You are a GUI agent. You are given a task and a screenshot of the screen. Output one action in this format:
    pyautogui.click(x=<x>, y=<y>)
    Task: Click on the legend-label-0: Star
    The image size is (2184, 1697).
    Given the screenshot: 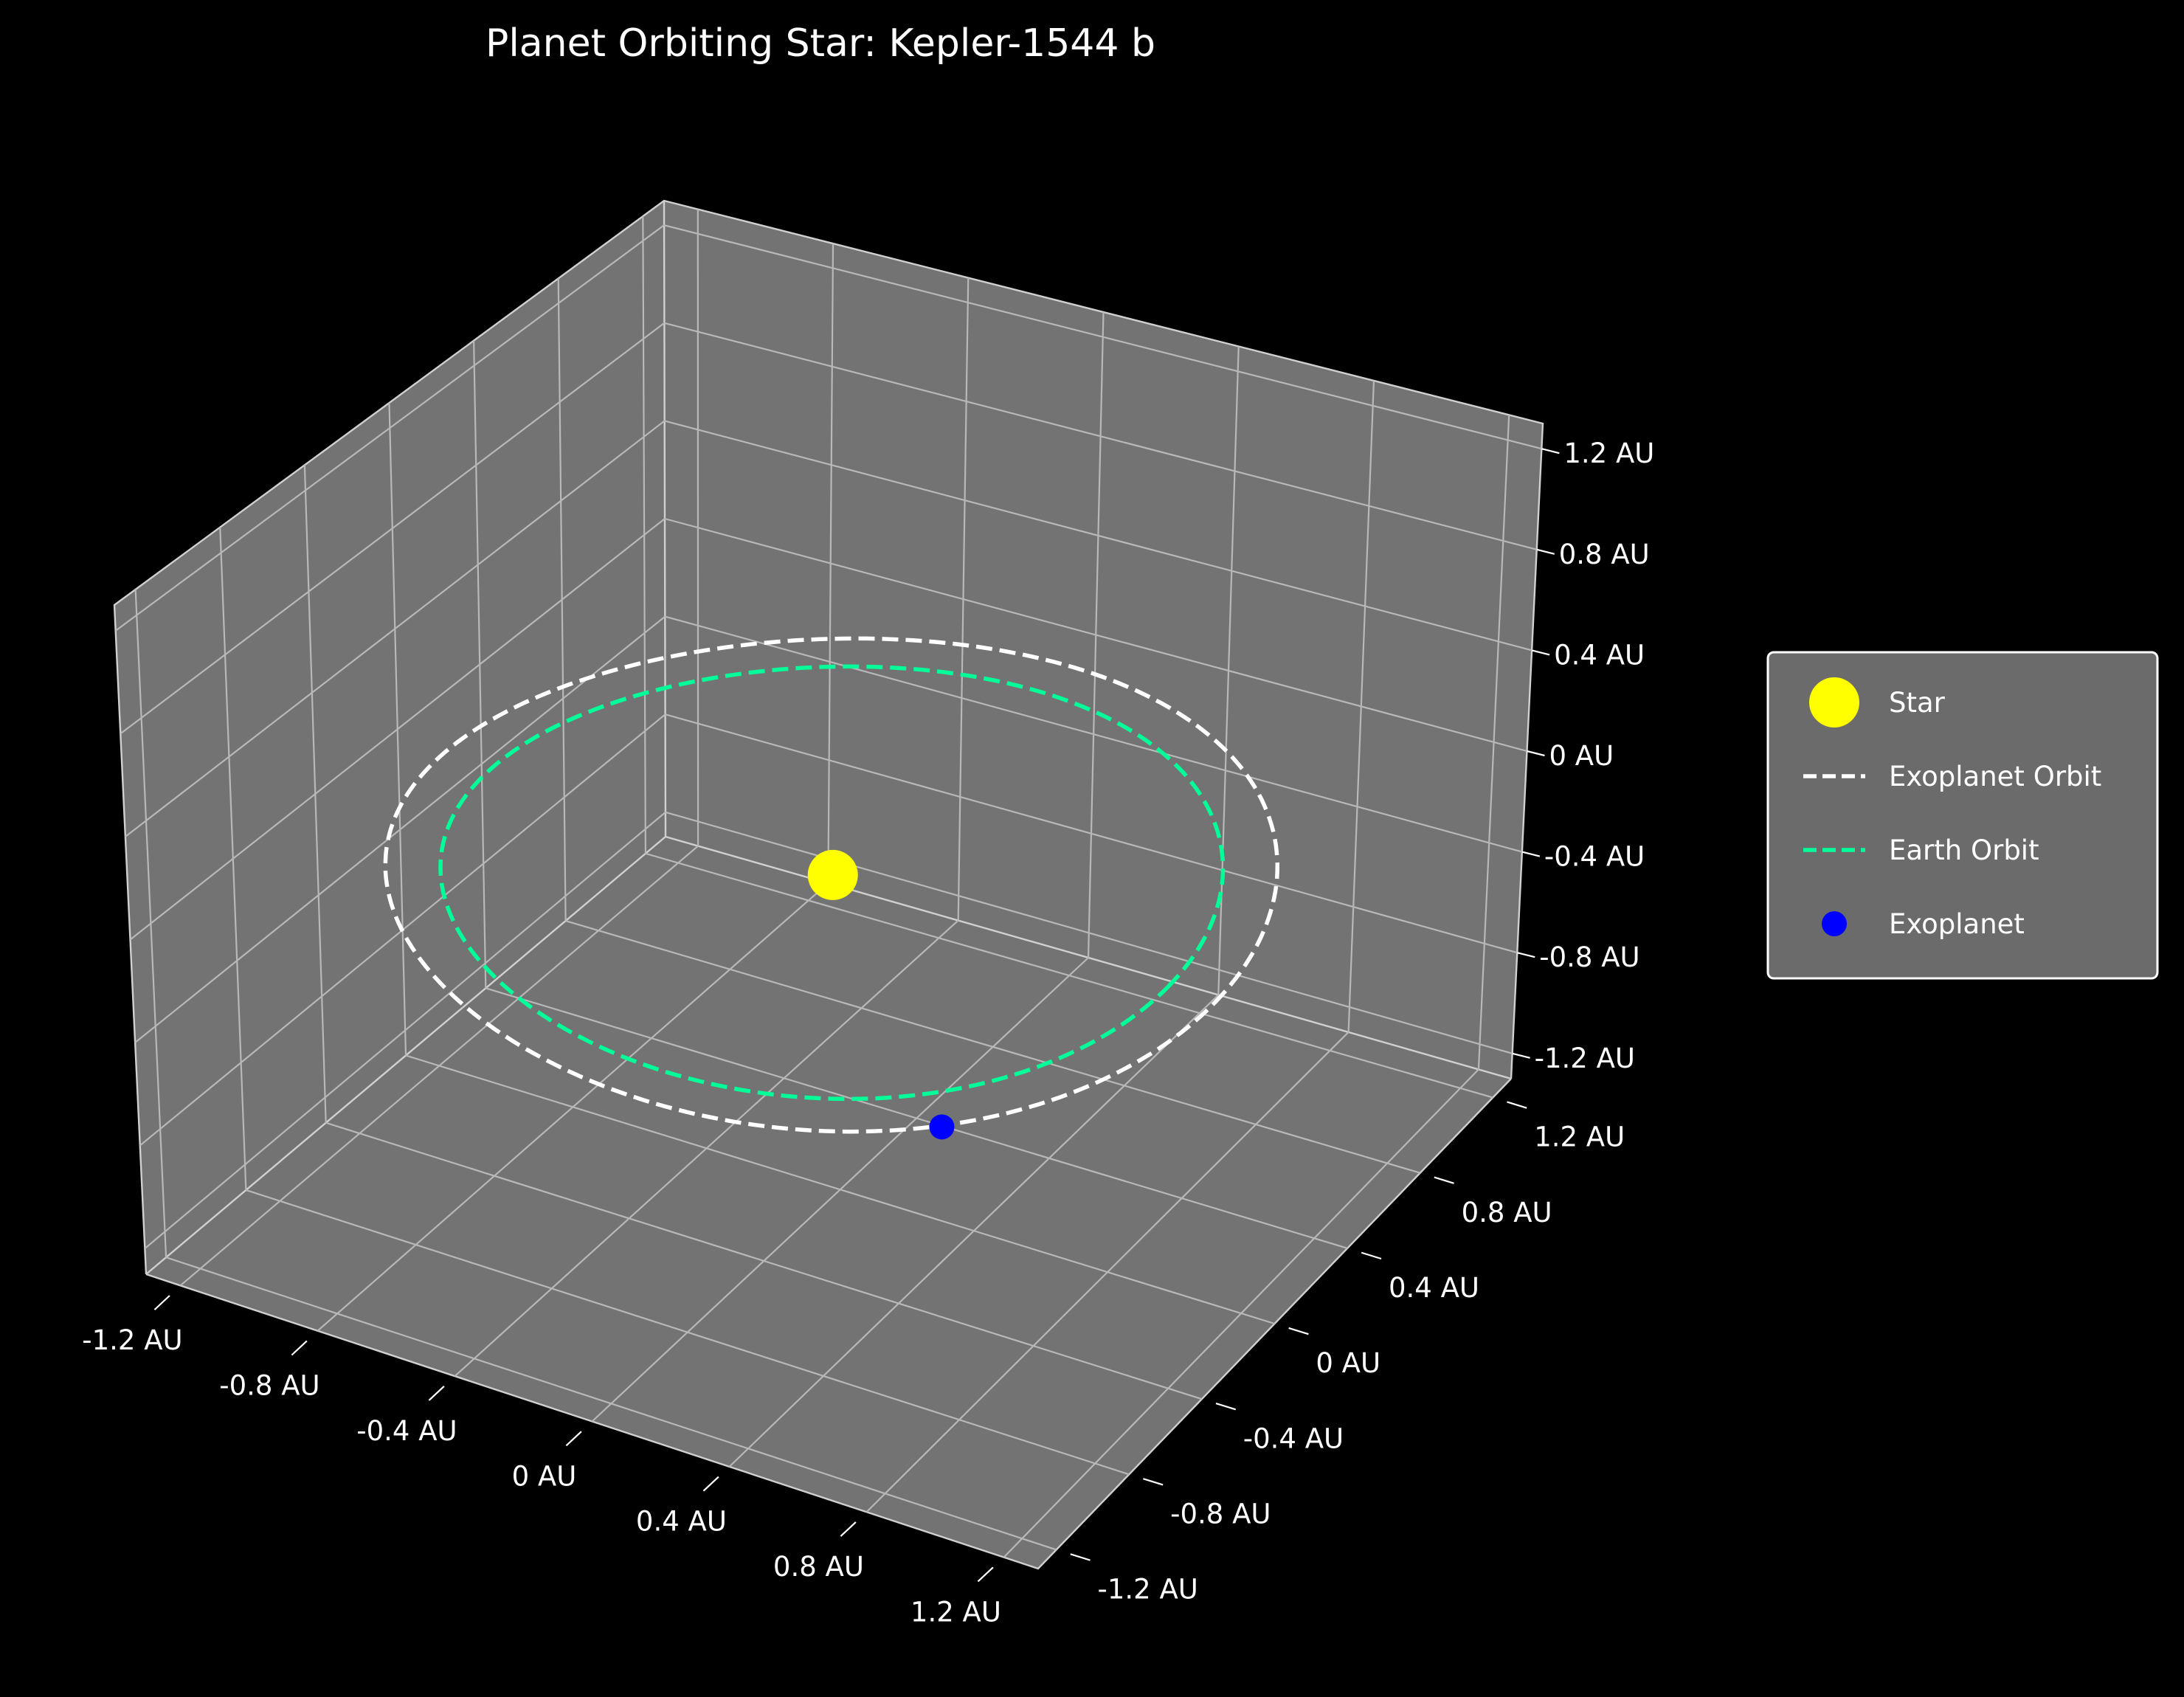 What is the action you would take?
    pyautogui.click(x=1917, y=703)
    